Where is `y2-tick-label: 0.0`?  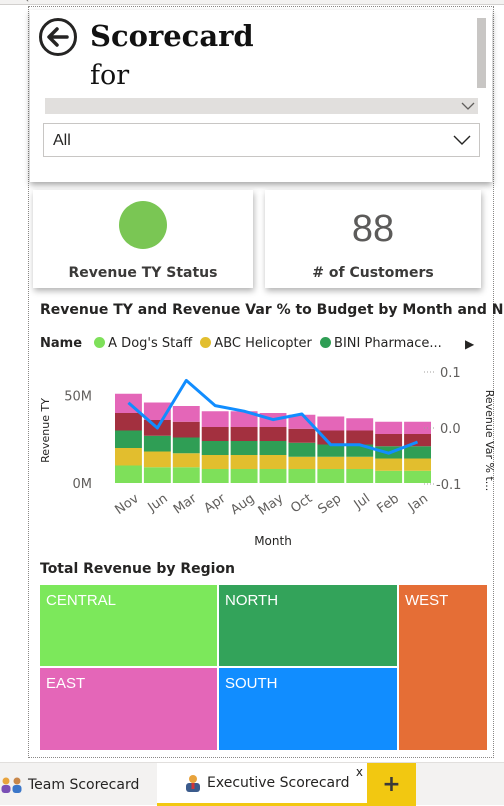 y2-tick-label: 0.0 is located at coordinates (450, 429).